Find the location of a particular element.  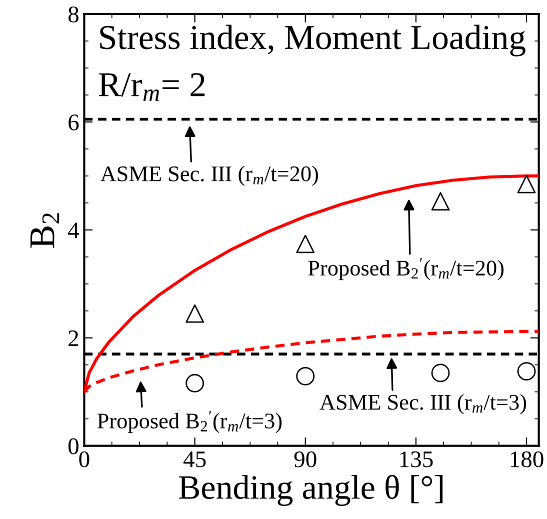

x-axis-title: Bending angle θ [°] is located at coordinates (310, 490).